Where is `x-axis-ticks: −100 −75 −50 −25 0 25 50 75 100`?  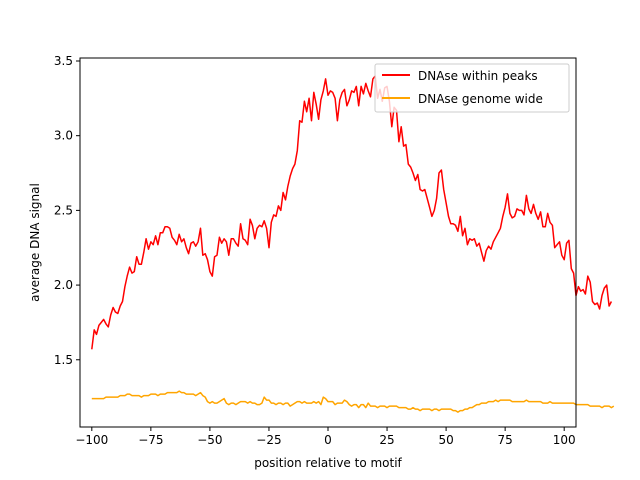
x-axis-ticks: −100 −75 −50 −25 0 25 50 75 100 is located at coordinates (325, 437).